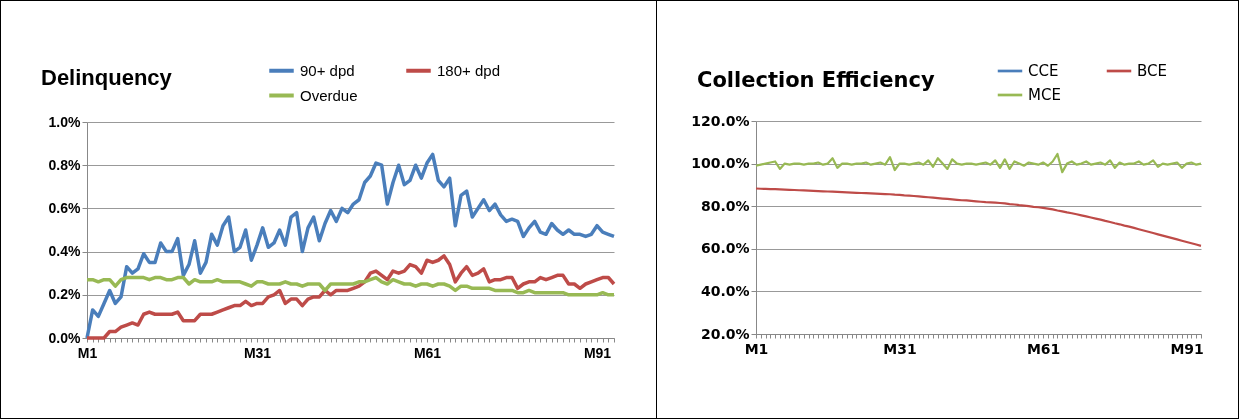 The width and height of the screenshot is (1239, 419). Describe the element at coordinates (65, 207) in the screenshot. I see `y-tick-label: 0.6%` at that location.